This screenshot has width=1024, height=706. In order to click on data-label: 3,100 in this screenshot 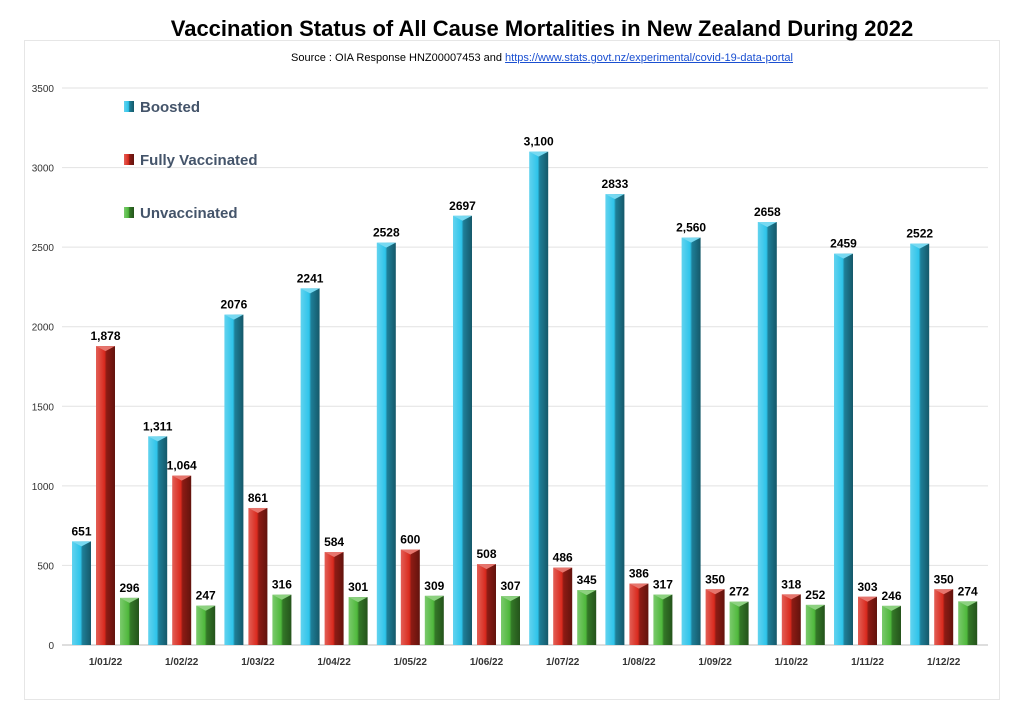, I will do `click(539, 142)`.